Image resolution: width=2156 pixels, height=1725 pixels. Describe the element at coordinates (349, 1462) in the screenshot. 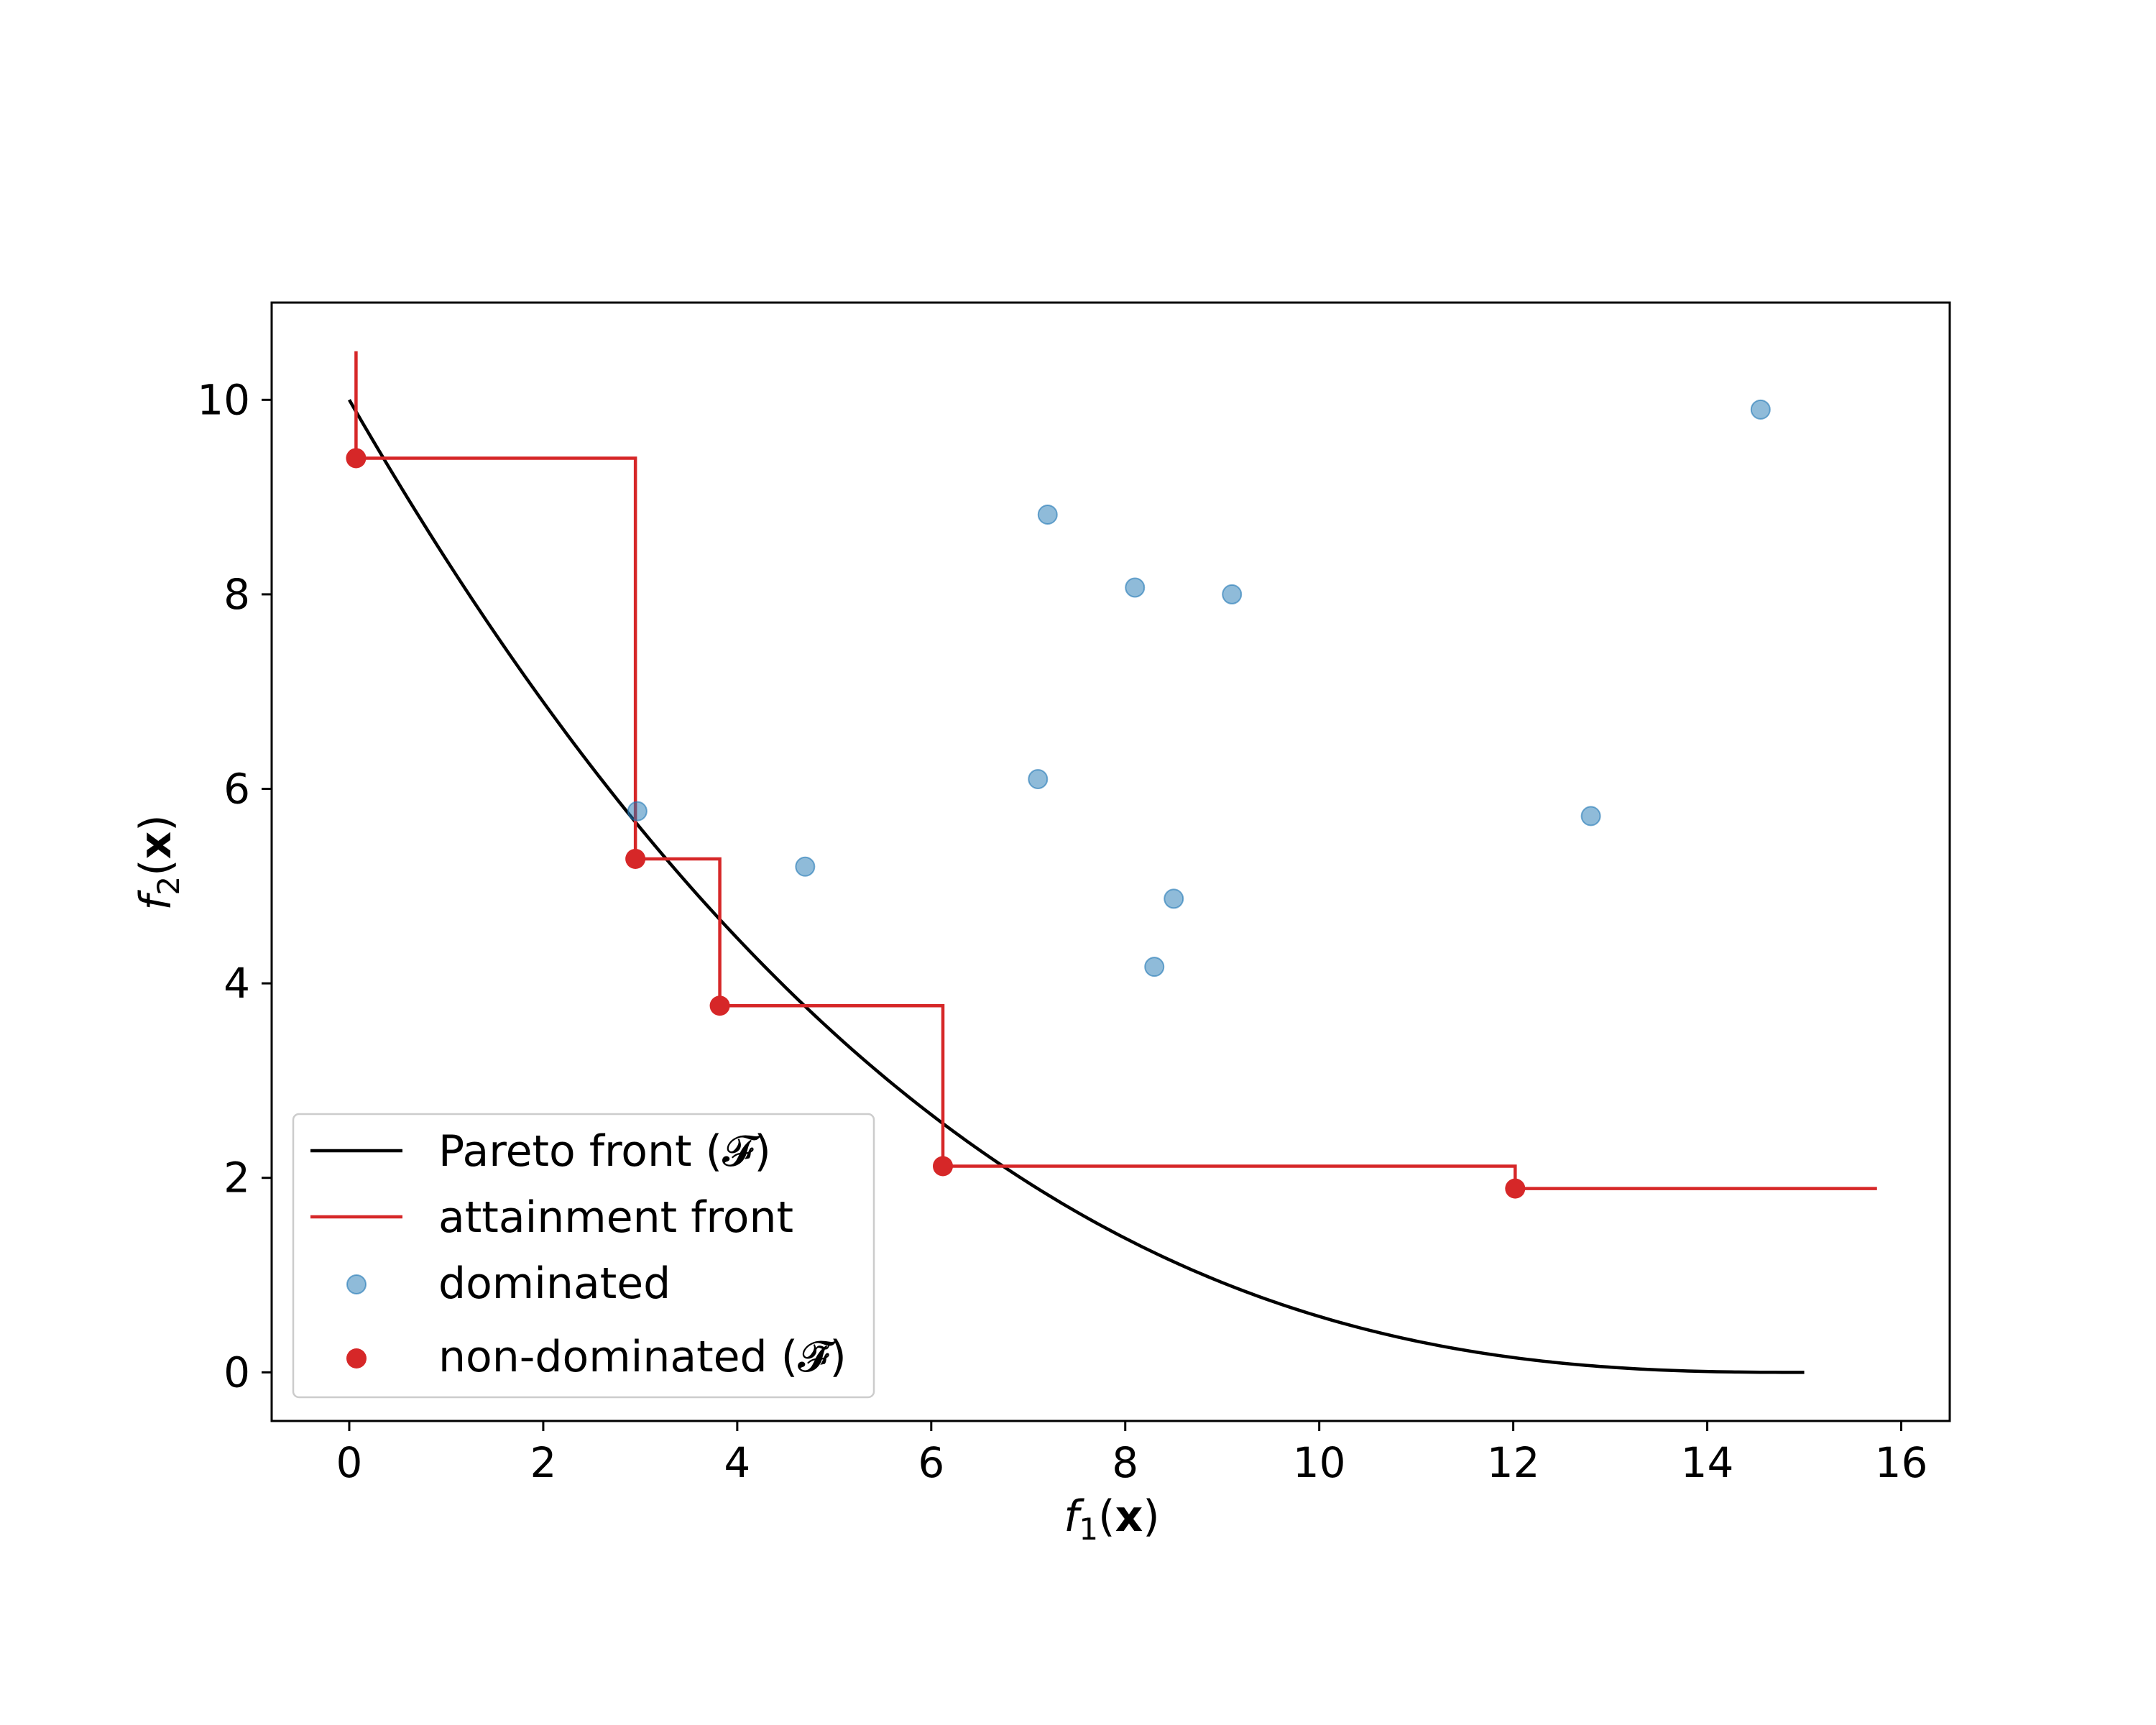

I see `x-tick-label: 0` at that location.